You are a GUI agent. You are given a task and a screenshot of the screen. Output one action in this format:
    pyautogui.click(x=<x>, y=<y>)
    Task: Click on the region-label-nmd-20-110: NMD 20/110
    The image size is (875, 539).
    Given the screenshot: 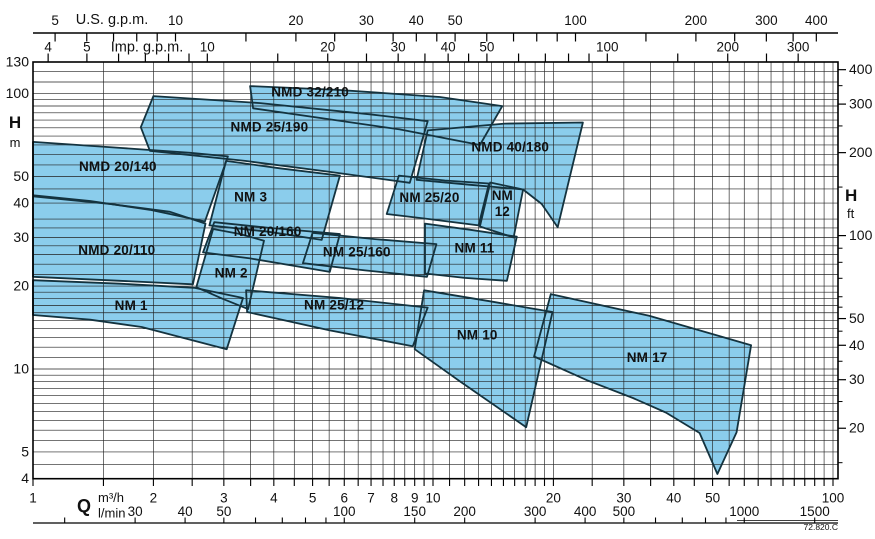 What is the action you would take?
    pyautogui.click(x=116, y=250)
    